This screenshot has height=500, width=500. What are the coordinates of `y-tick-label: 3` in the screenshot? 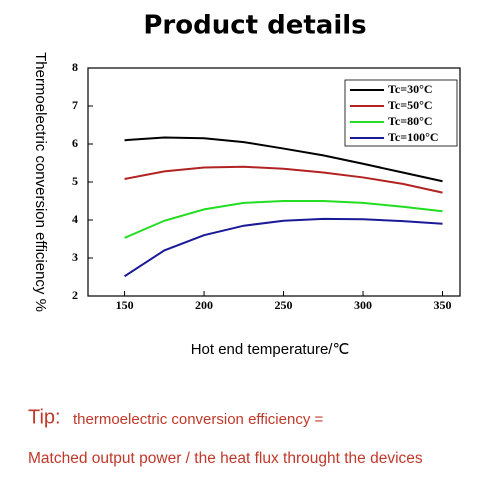 It's located at (75, 257).